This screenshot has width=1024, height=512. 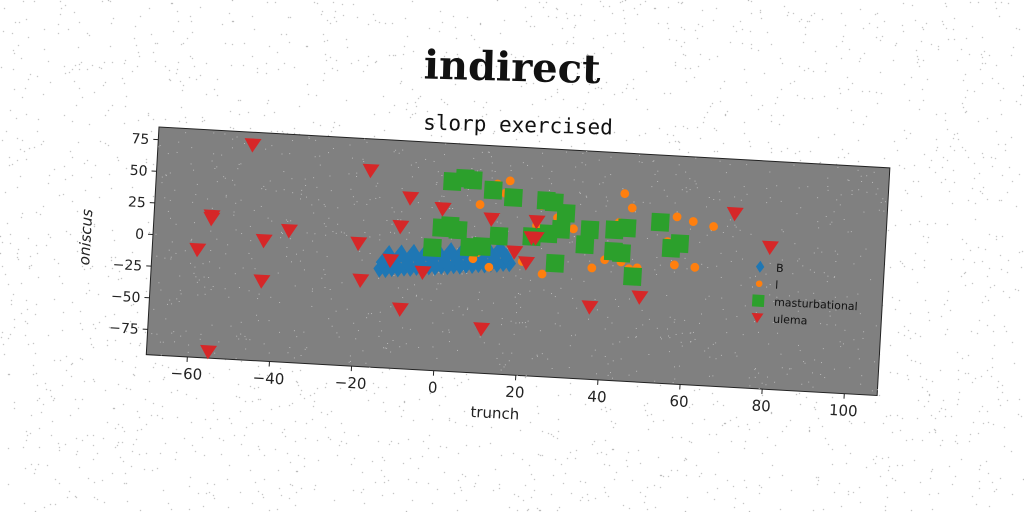 What do you see at coordinates (816, 305) in the screenshot?
I see `legend-label: masturbational` at bounding box center [816, 305].